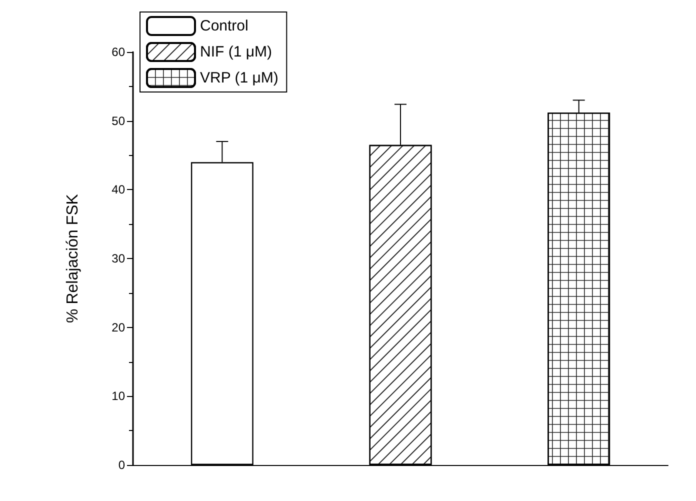 This screenshot has height=501, width=696. What do you see at coordinates (224, 26) in the screenshot?
I see `legend-label: Control` at bounding box center [224, 26].